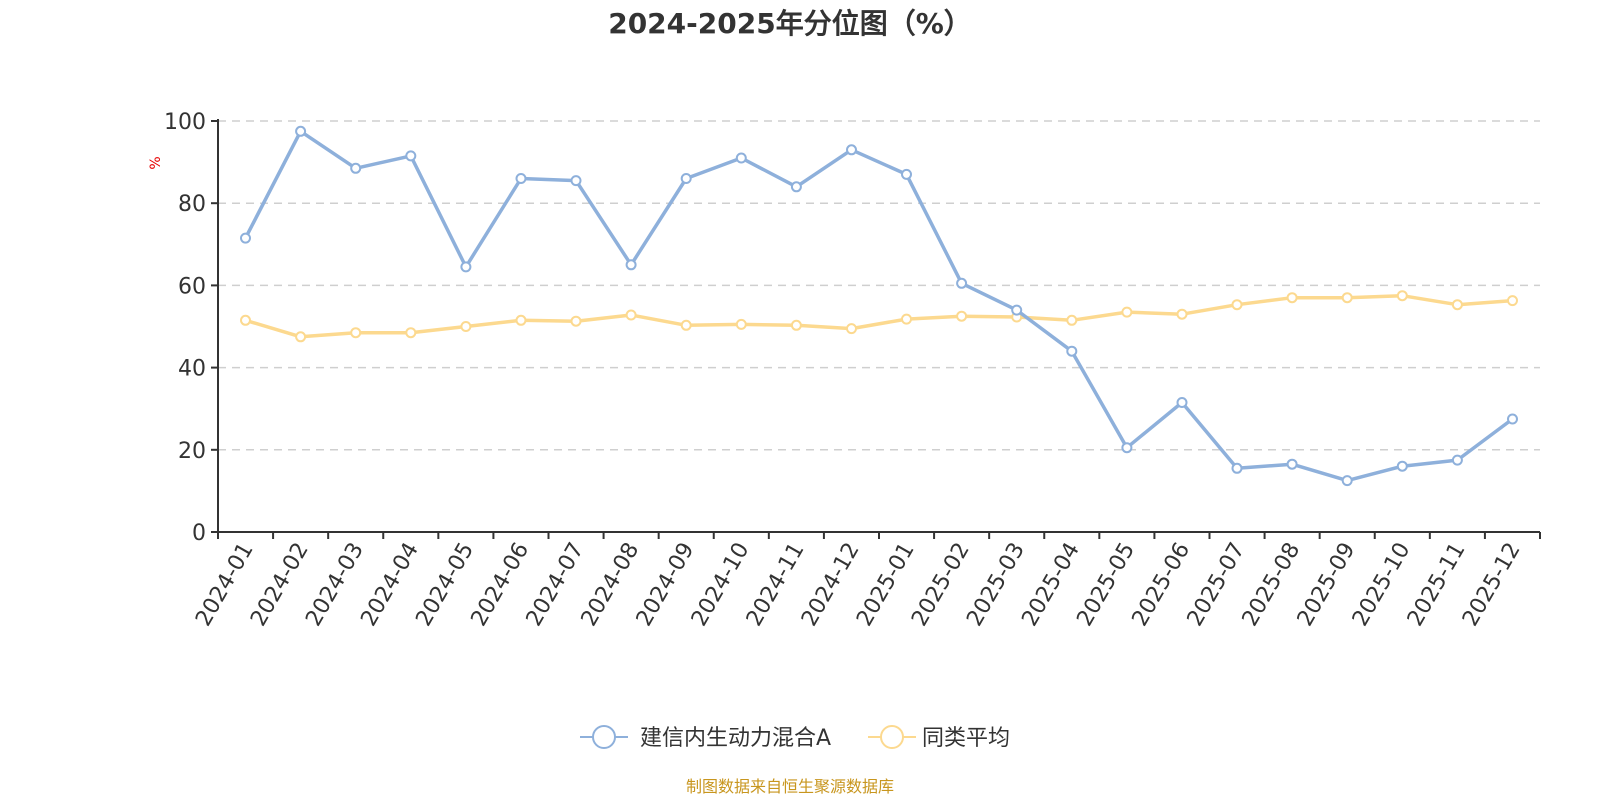 The image size is (1600, 800). Describe the element at coordinates (966, 738) in the screenshot. I see `legend-label: 同类平均` at that location.